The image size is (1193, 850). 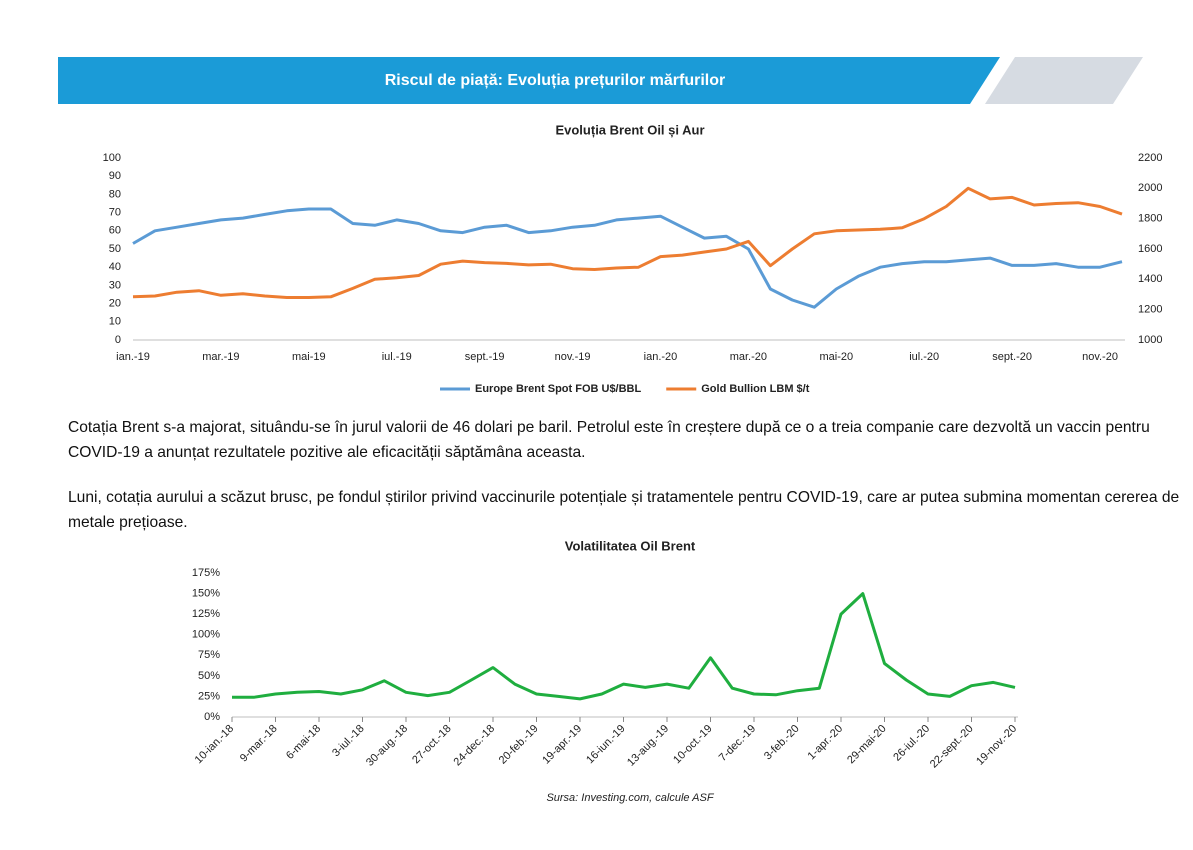 I want to click on x-tick-label: 7-dec.-19, so click(x=737, y=743).